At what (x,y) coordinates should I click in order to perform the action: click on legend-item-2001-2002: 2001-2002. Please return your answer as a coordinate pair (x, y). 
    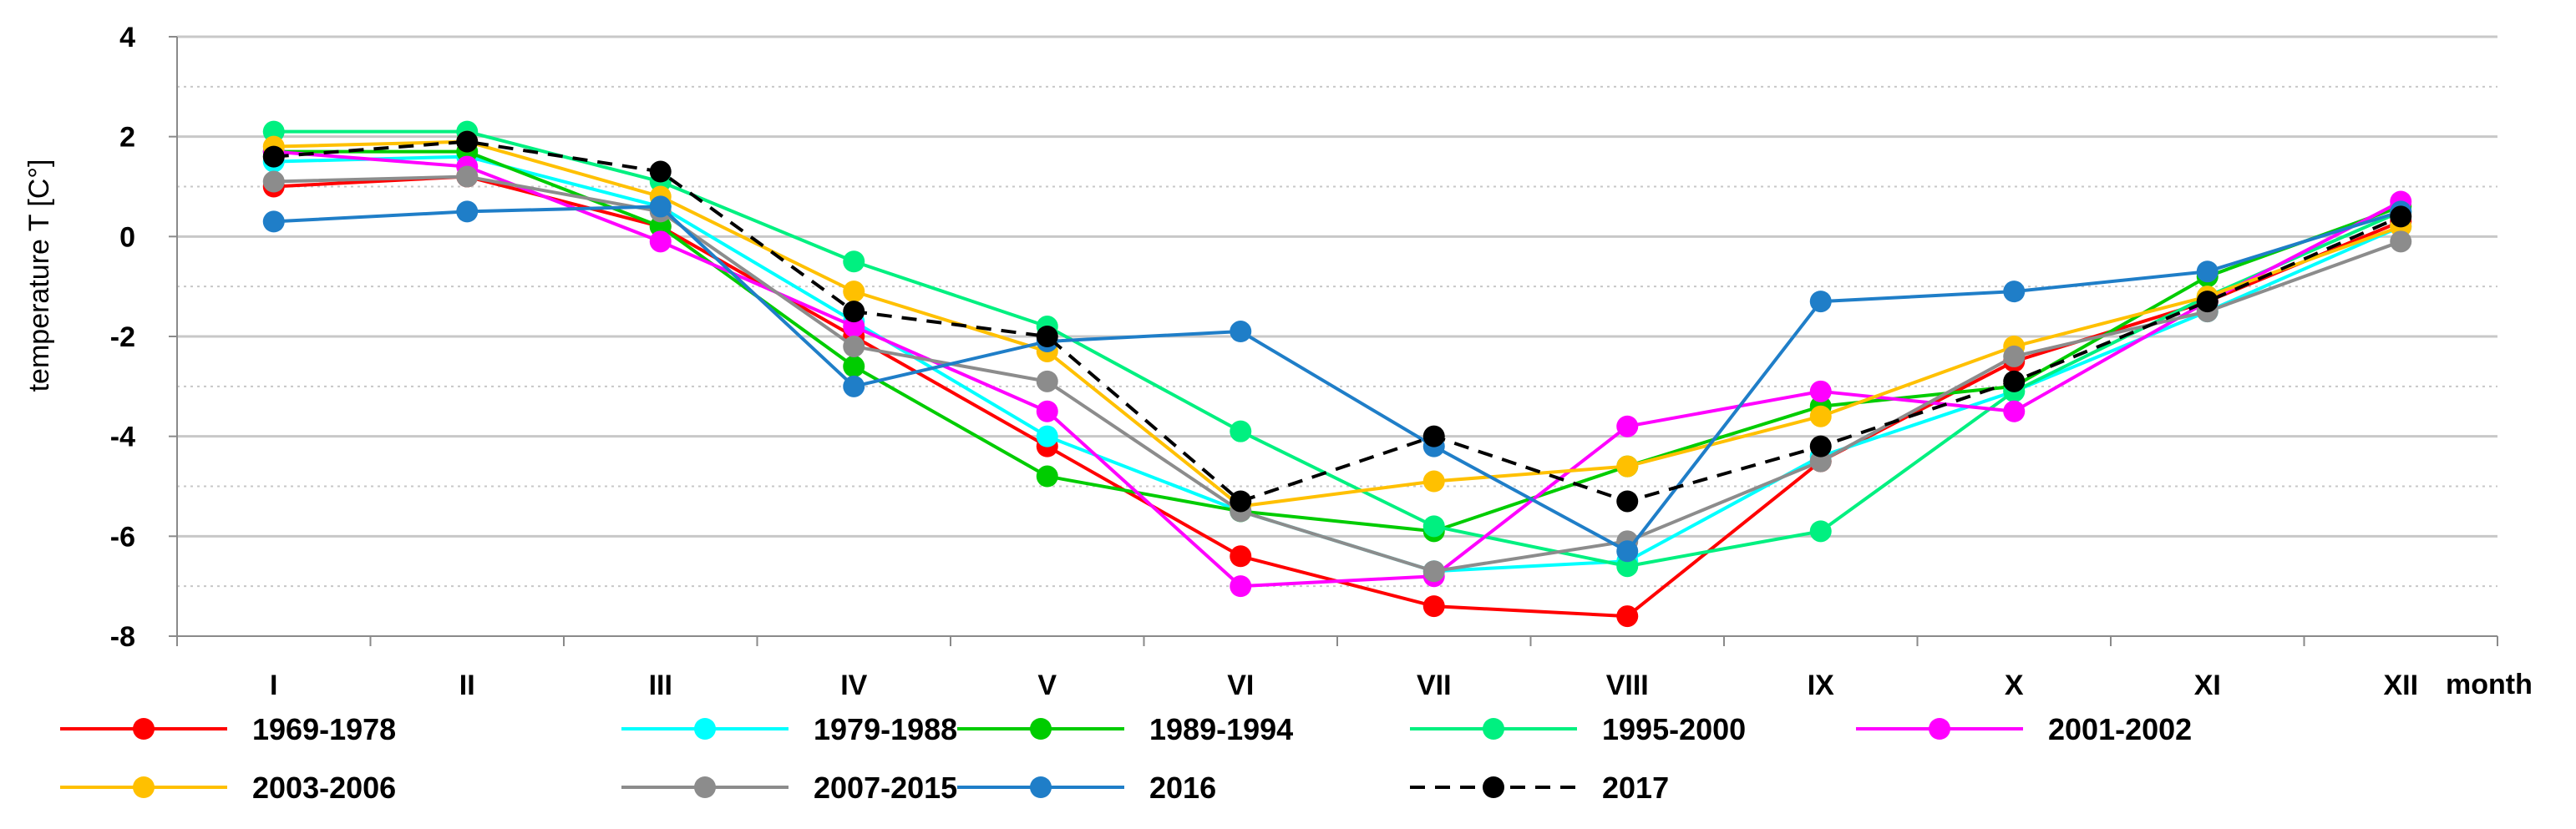
    Looking at the image, I should click on (2024, 729).